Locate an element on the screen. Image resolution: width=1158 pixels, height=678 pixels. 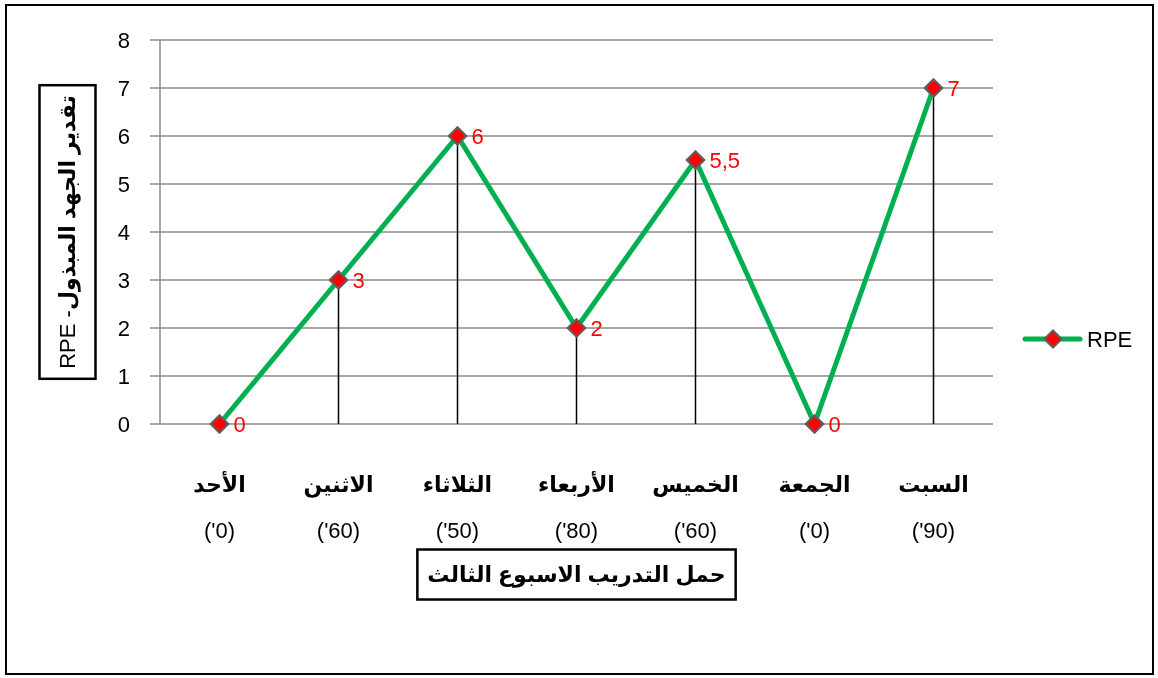
data-label: 7 is located at coordinates (953, 88).